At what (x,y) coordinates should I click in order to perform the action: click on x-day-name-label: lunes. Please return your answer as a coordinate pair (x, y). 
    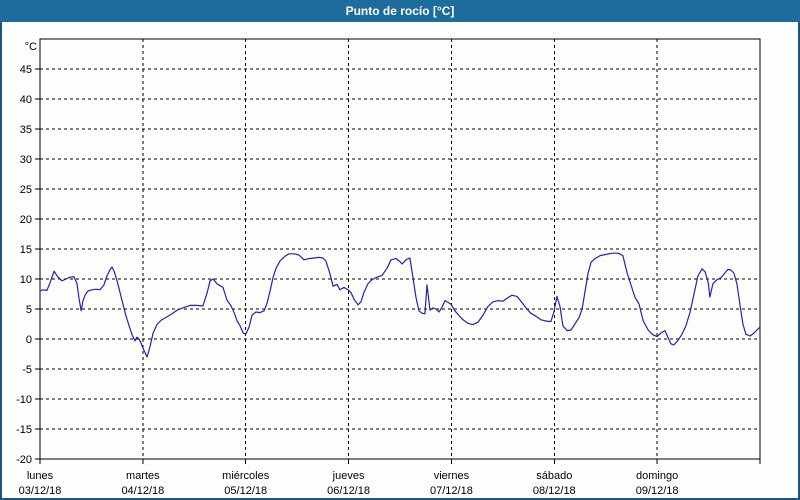
    Looking at the image, I should click on (40, 476).